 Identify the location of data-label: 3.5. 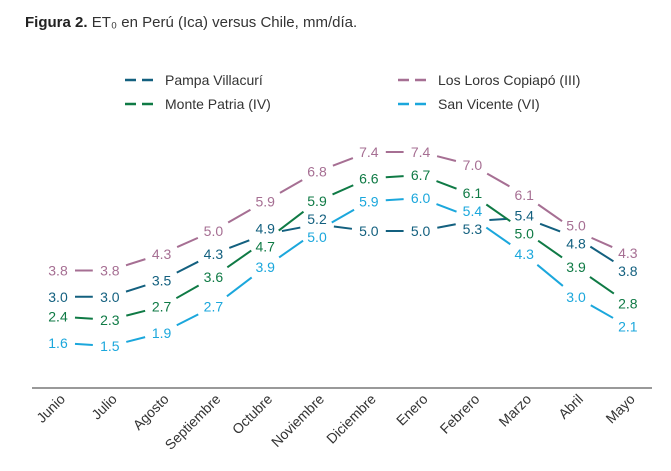
(162, 280).